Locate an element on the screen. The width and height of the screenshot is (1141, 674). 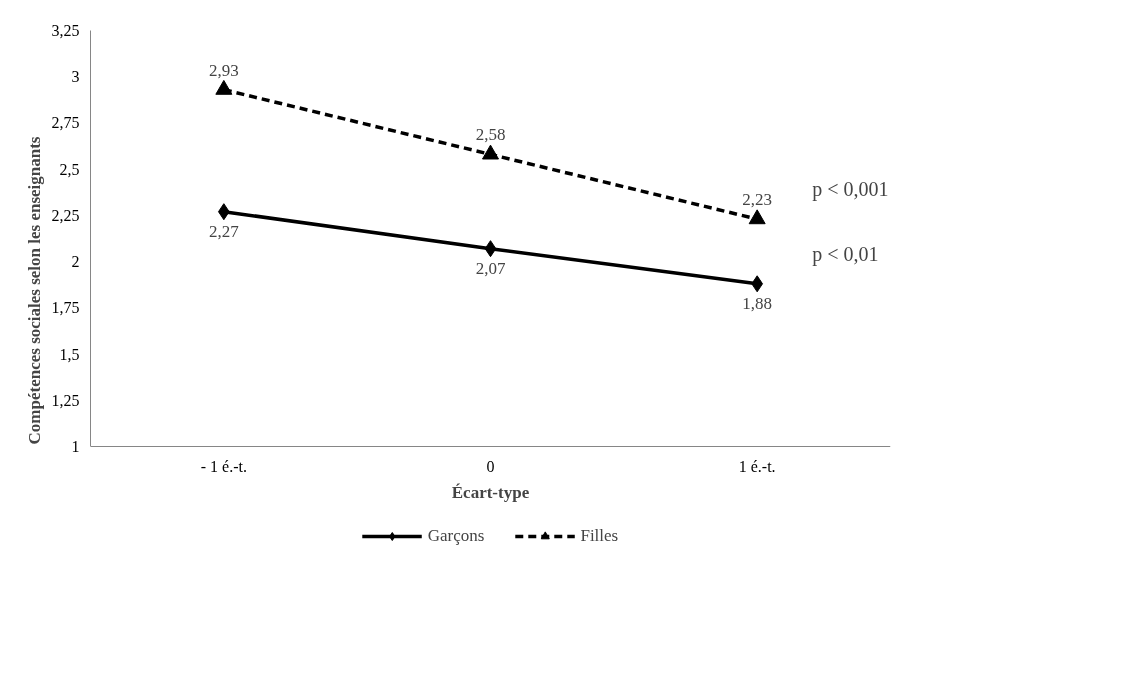
x-tick-label: 0 is located at coordinates (490, 466).